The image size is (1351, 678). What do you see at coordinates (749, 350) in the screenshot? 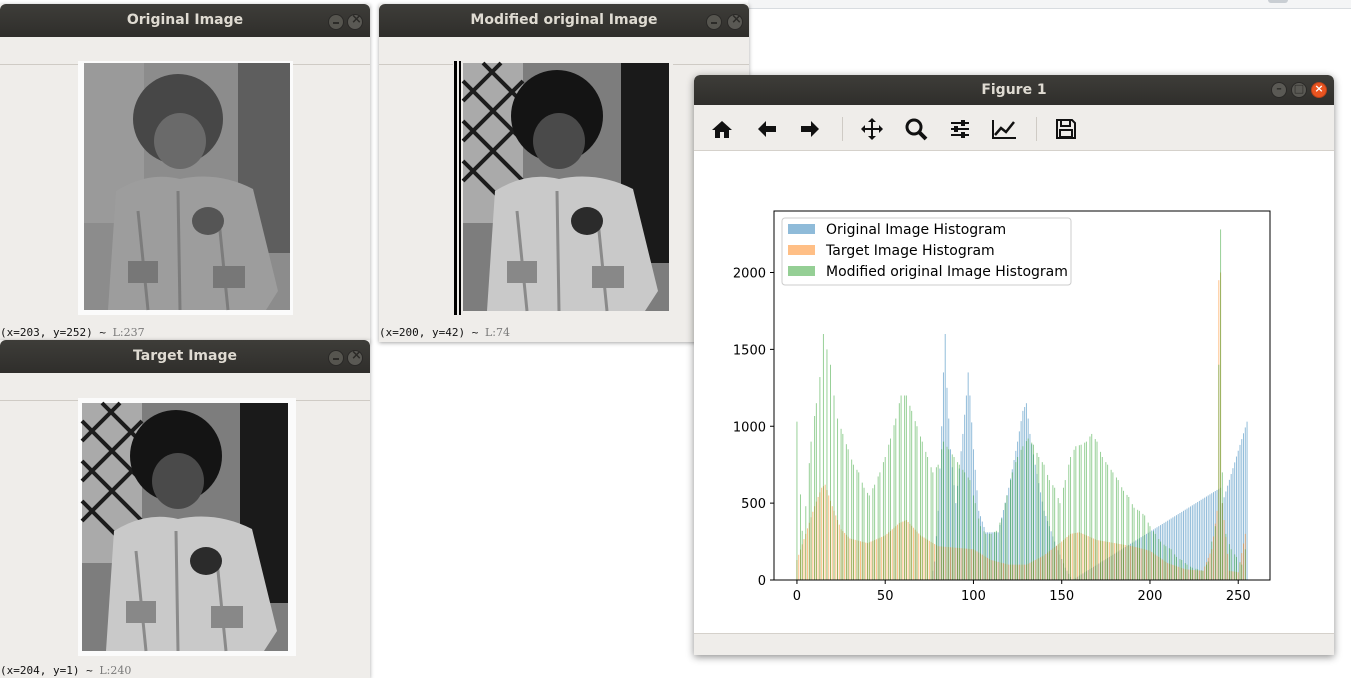
I see `y-tick-label: 1500` at bounding box center [749, 350].